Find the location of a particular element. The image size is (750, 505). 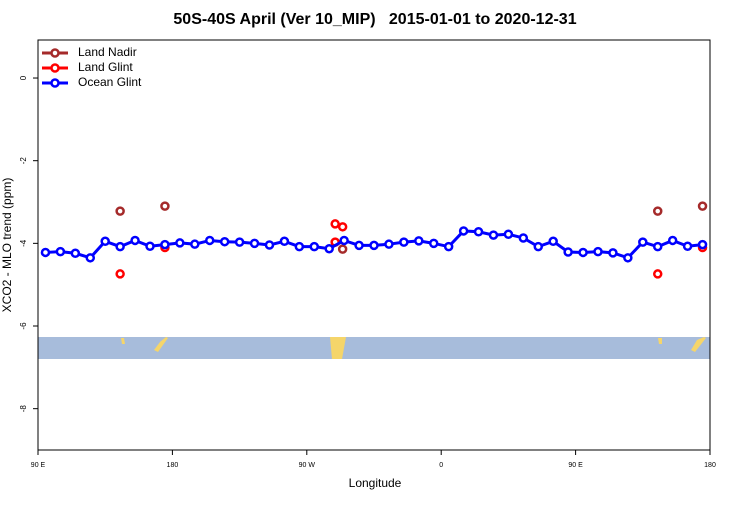

map-strip is located at coordinates (374, 348).